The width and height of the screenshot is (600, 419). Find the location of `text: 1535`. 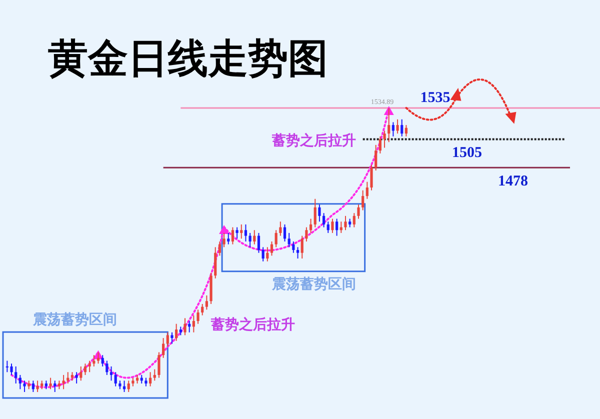

text: 1535 is located at coordinates (435, 98).